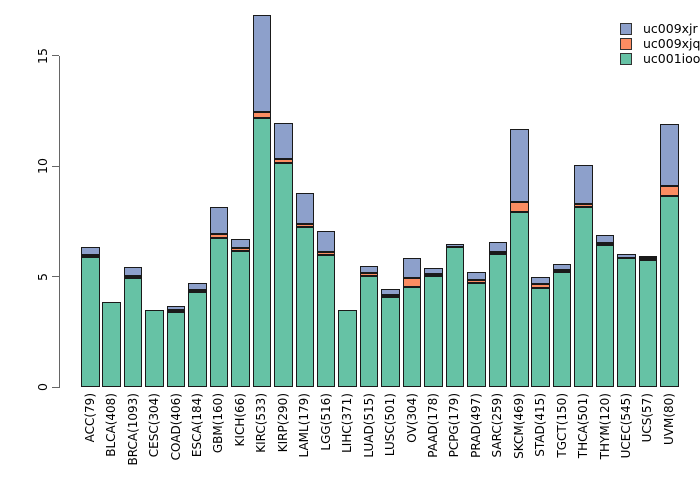  Describe the element at coordinates (239, 420) in the screenshot. I see `x-axis-label: KICH(66)` at that location.